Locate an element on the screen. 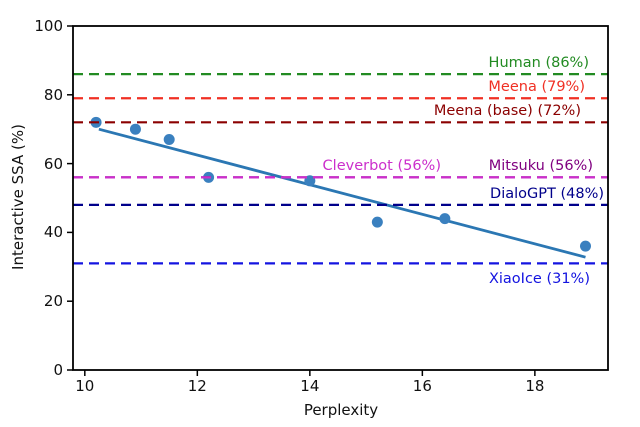  x-tick-label: 14 is located at coordinates (310, 386).